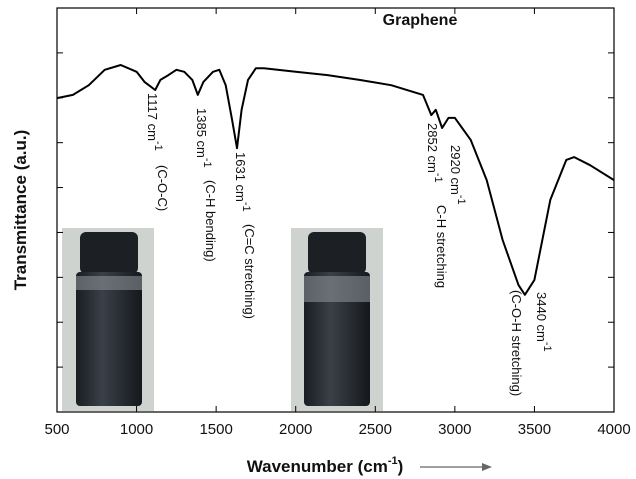 Image resolution: width=636 pixels, height=479 pixels. I want to click on chart-title: Graphene, so click(420, 20).